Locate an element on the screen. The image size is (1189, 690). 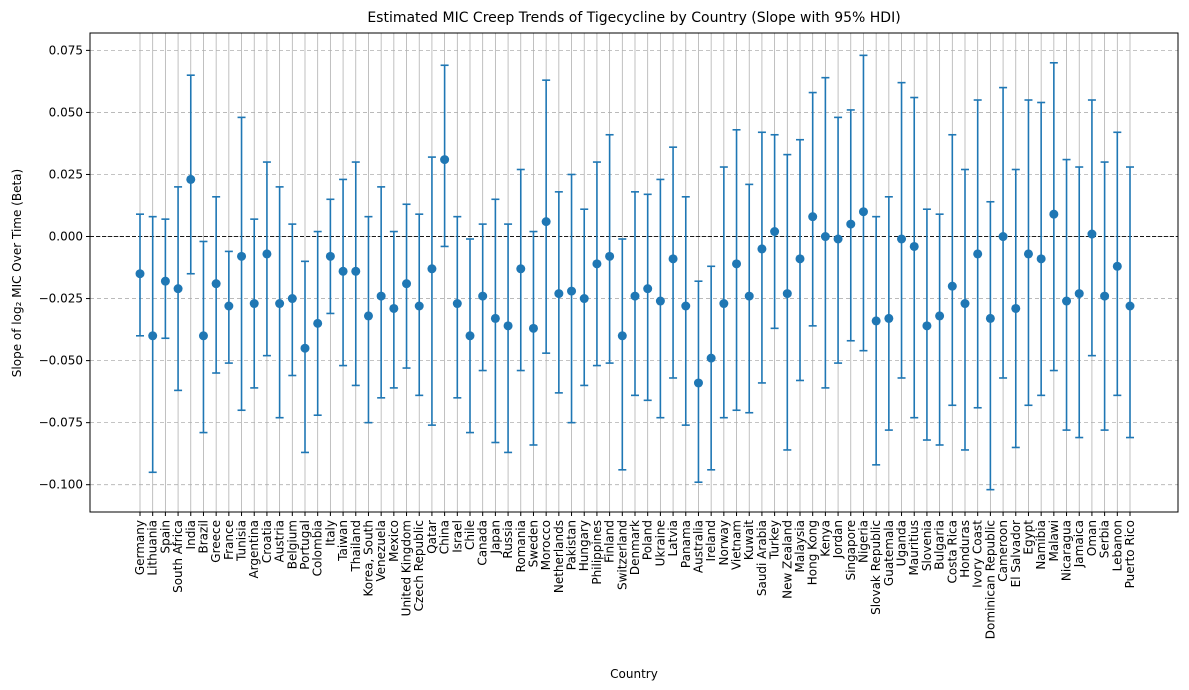
x-tick-label: Namibia is located at coordinates (1041, 545).